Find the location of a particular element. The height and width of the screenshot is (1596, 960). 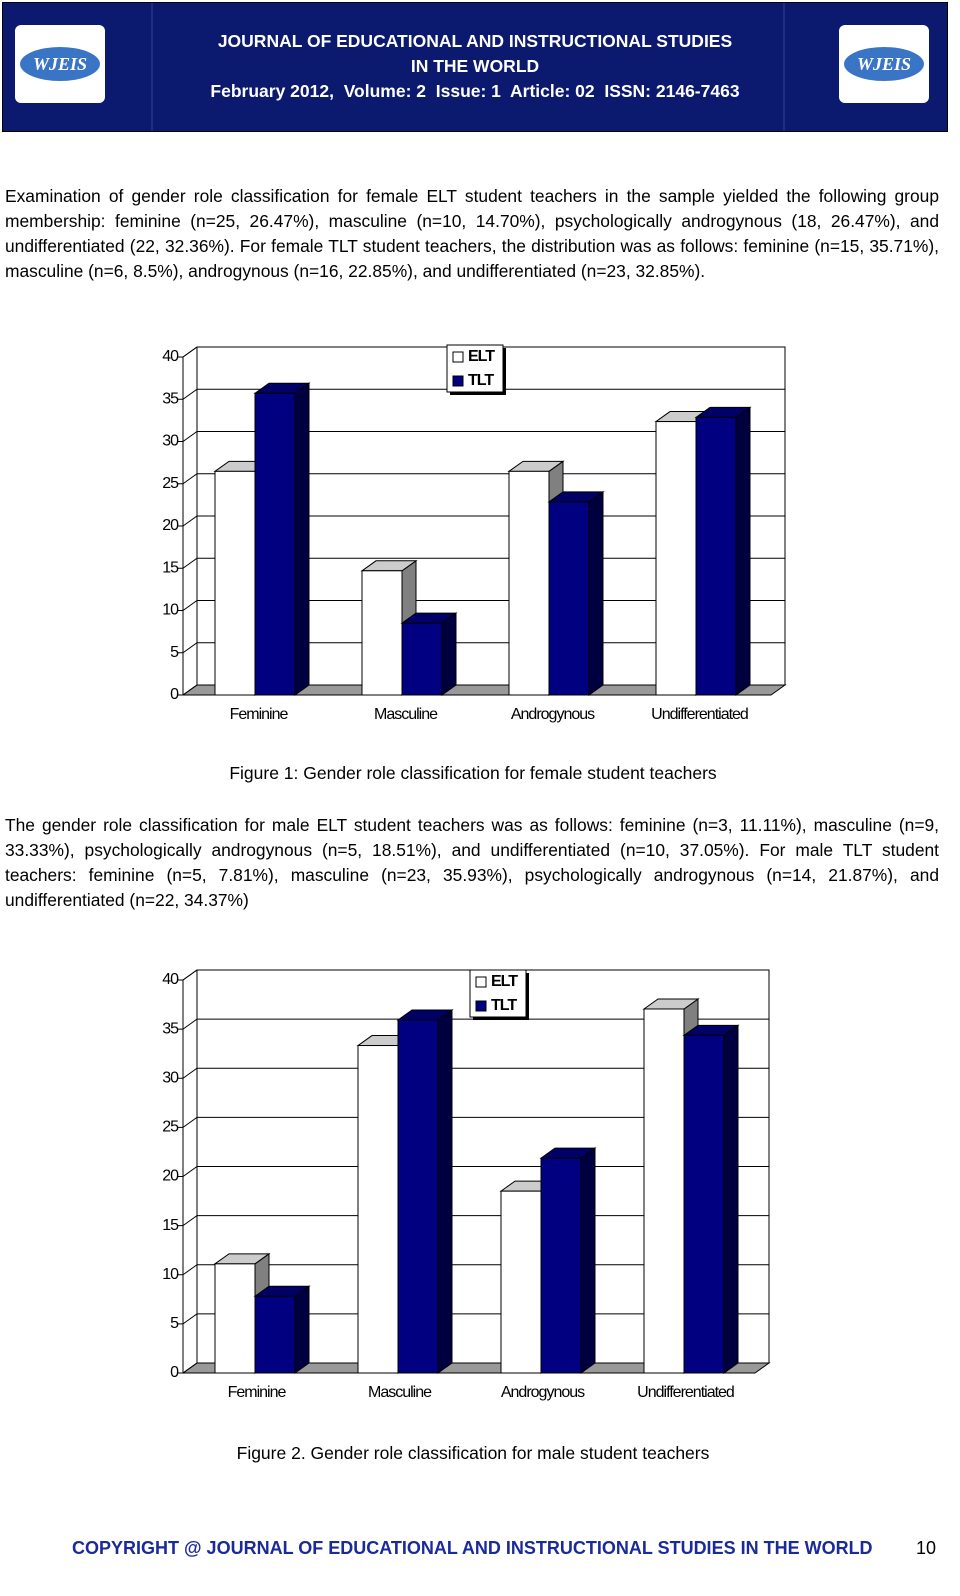

page-number: 10 is located at coordinates (926, 1548).